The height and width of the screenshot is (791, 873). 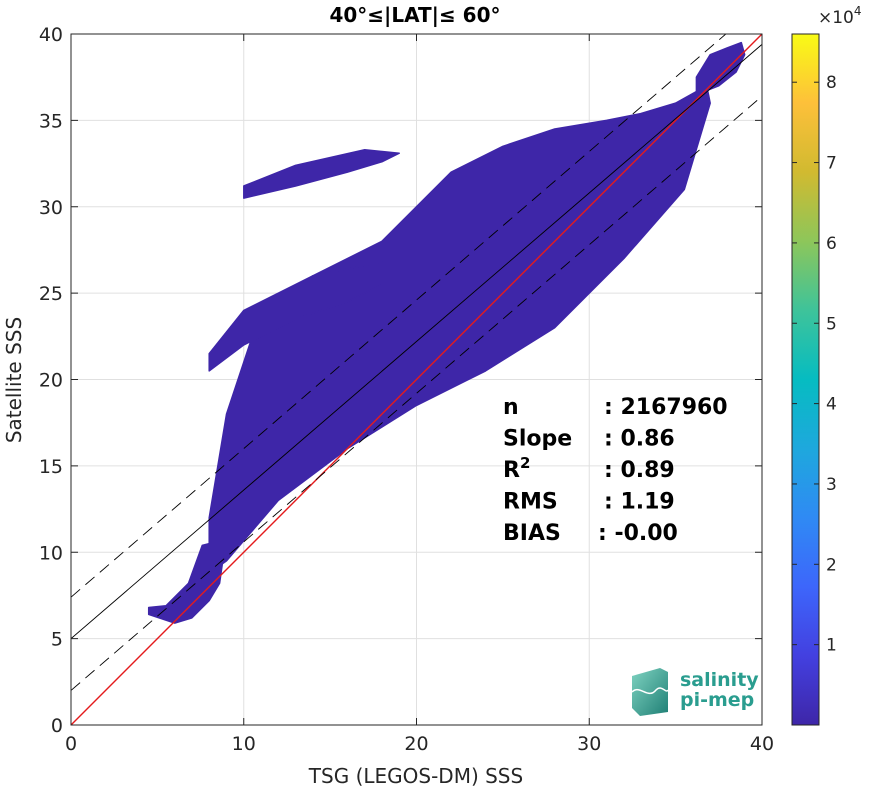 I want to click on x-tick-label-2: 20, so click(x=416, y=744).